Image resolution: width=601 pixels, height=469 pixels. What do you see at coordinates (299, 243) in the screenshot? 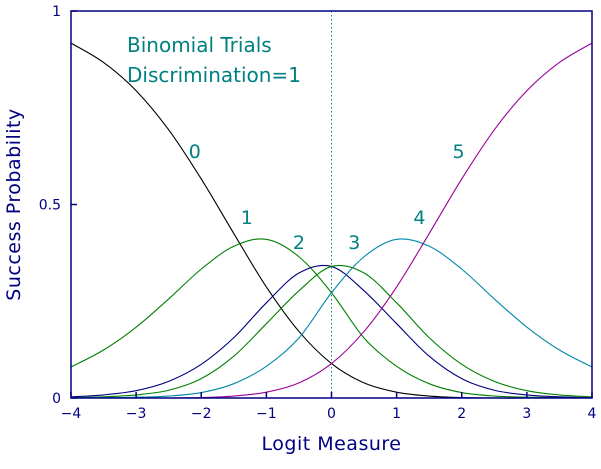
I see `curve-label-2: 2` at bounding box center [299, 243].